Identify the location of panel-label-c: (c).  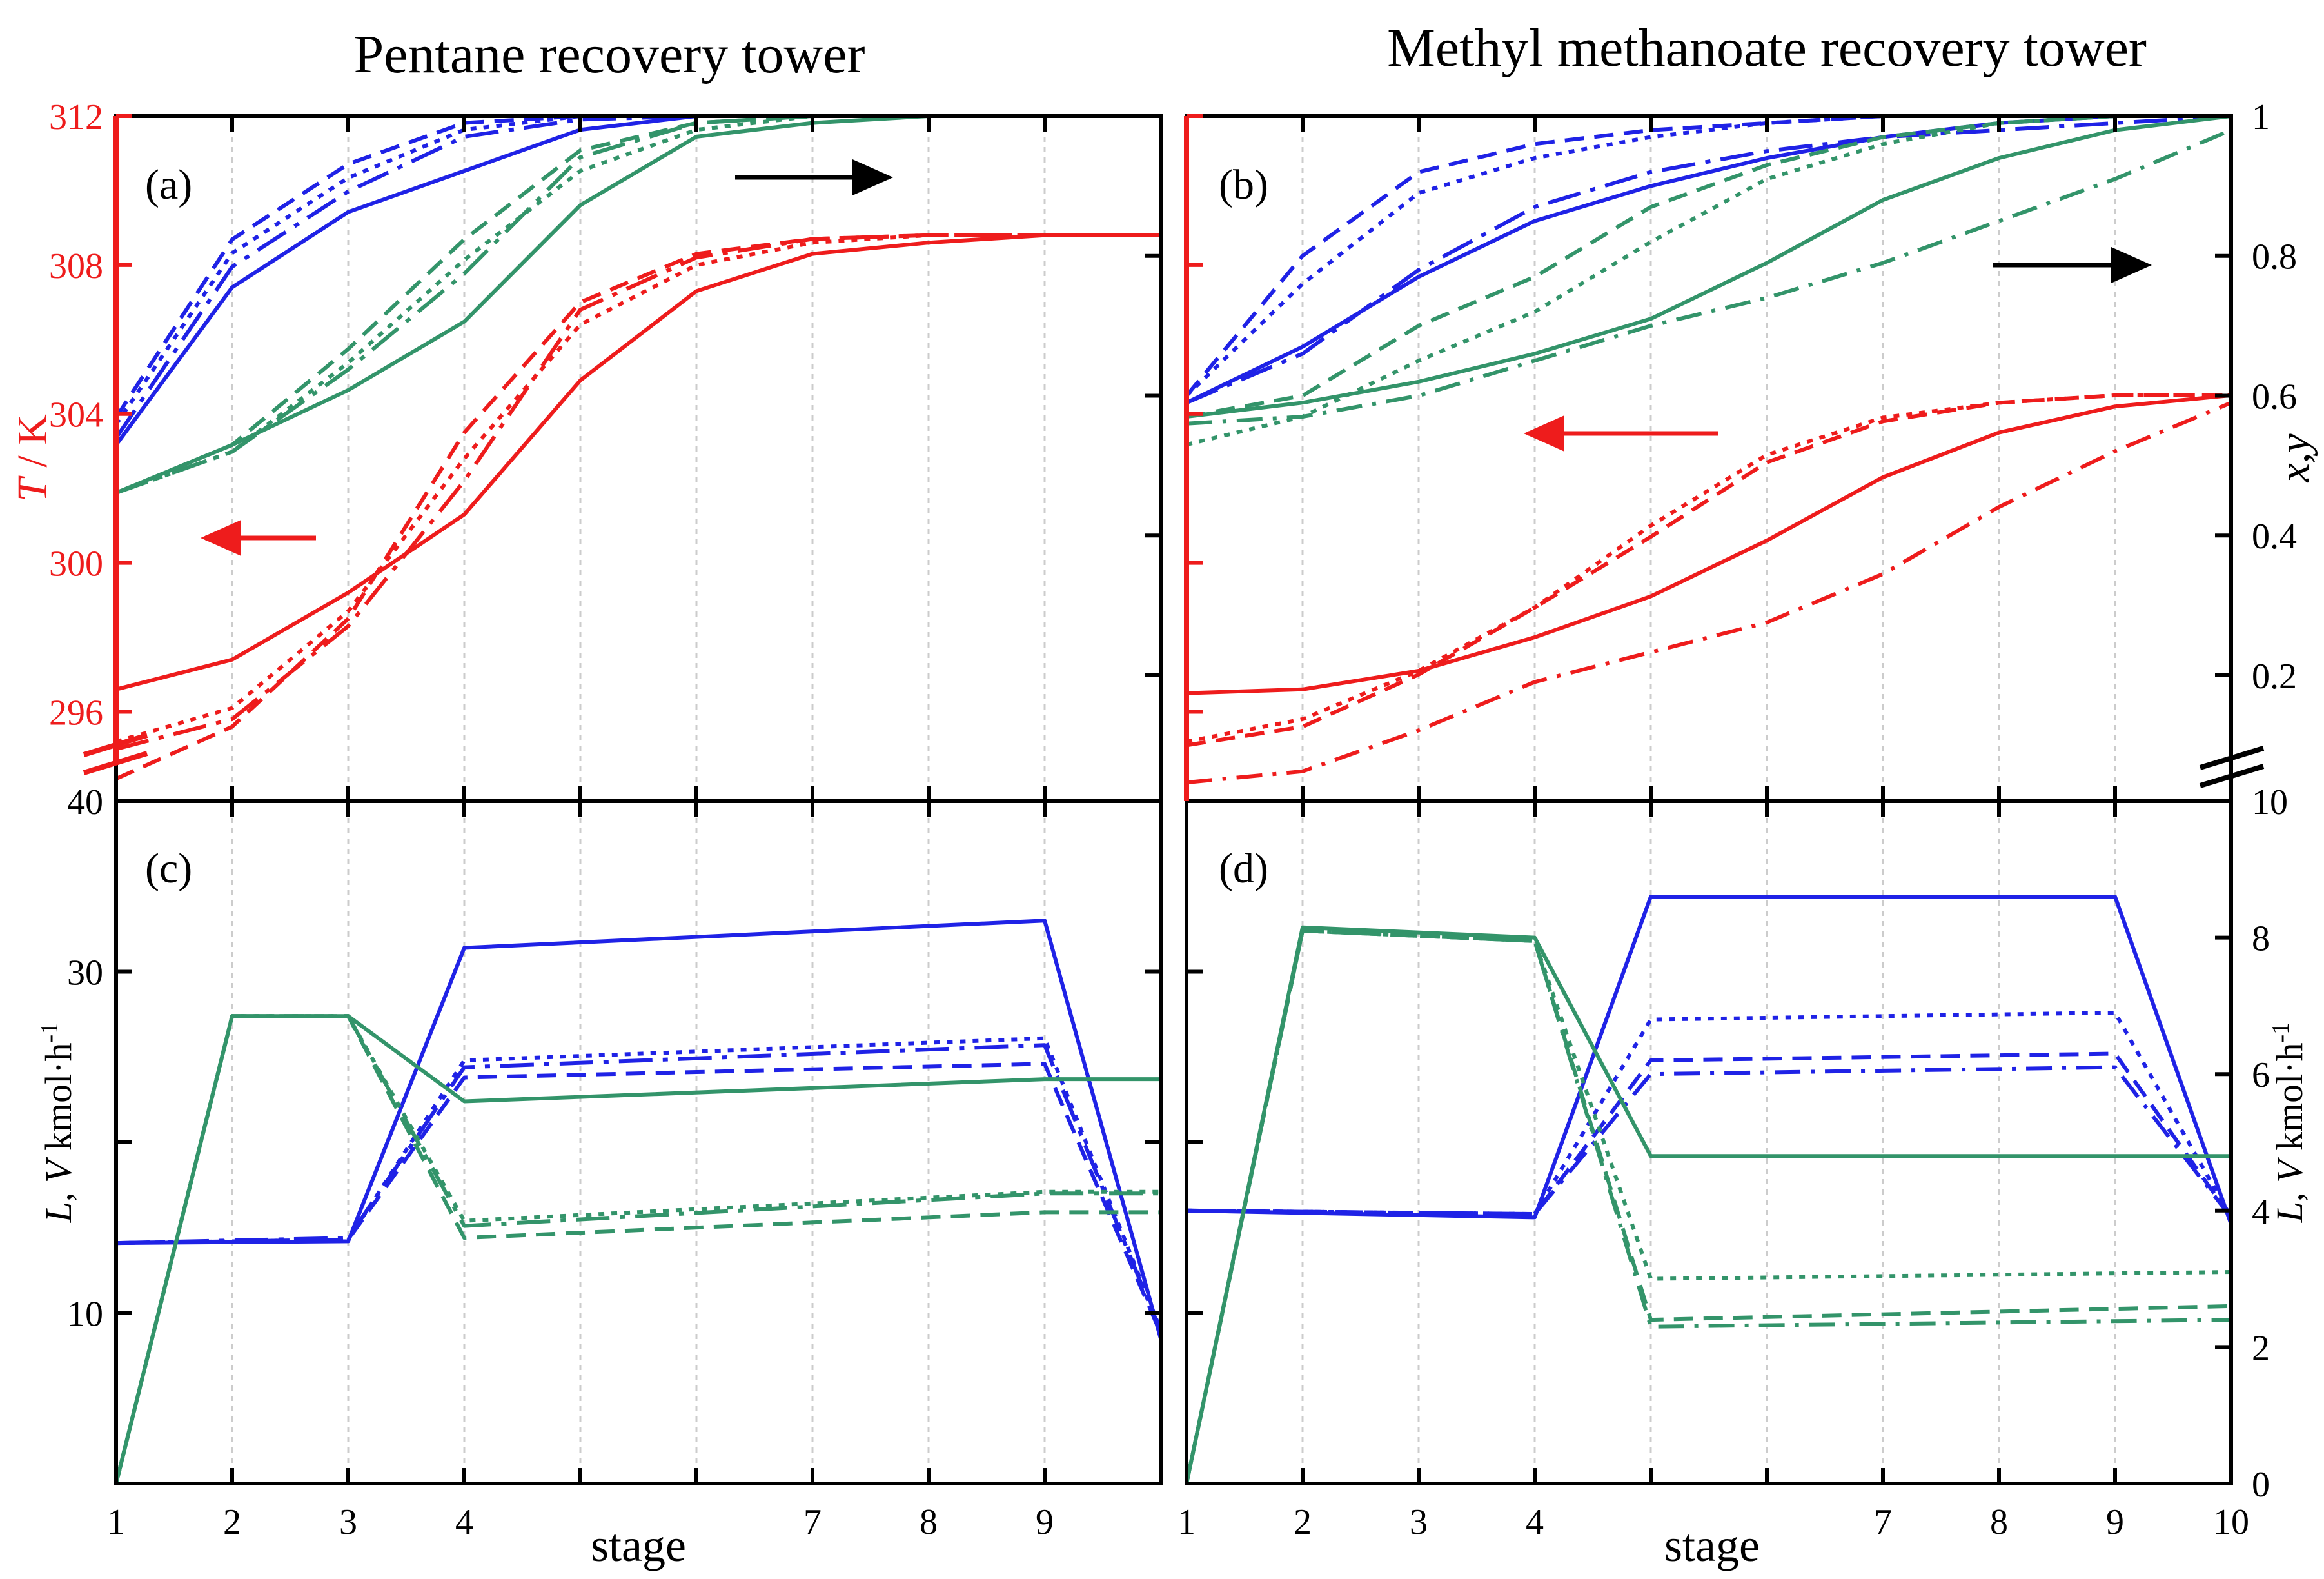
(168, 868).